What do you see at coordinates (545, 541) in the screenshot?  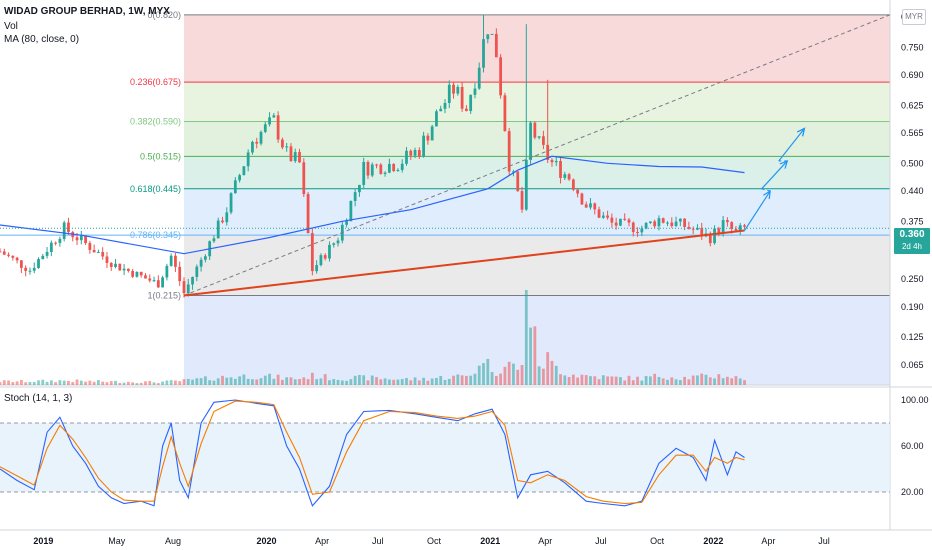 I see `time-axis-tick: Apr` at bounding box center [545, 541].